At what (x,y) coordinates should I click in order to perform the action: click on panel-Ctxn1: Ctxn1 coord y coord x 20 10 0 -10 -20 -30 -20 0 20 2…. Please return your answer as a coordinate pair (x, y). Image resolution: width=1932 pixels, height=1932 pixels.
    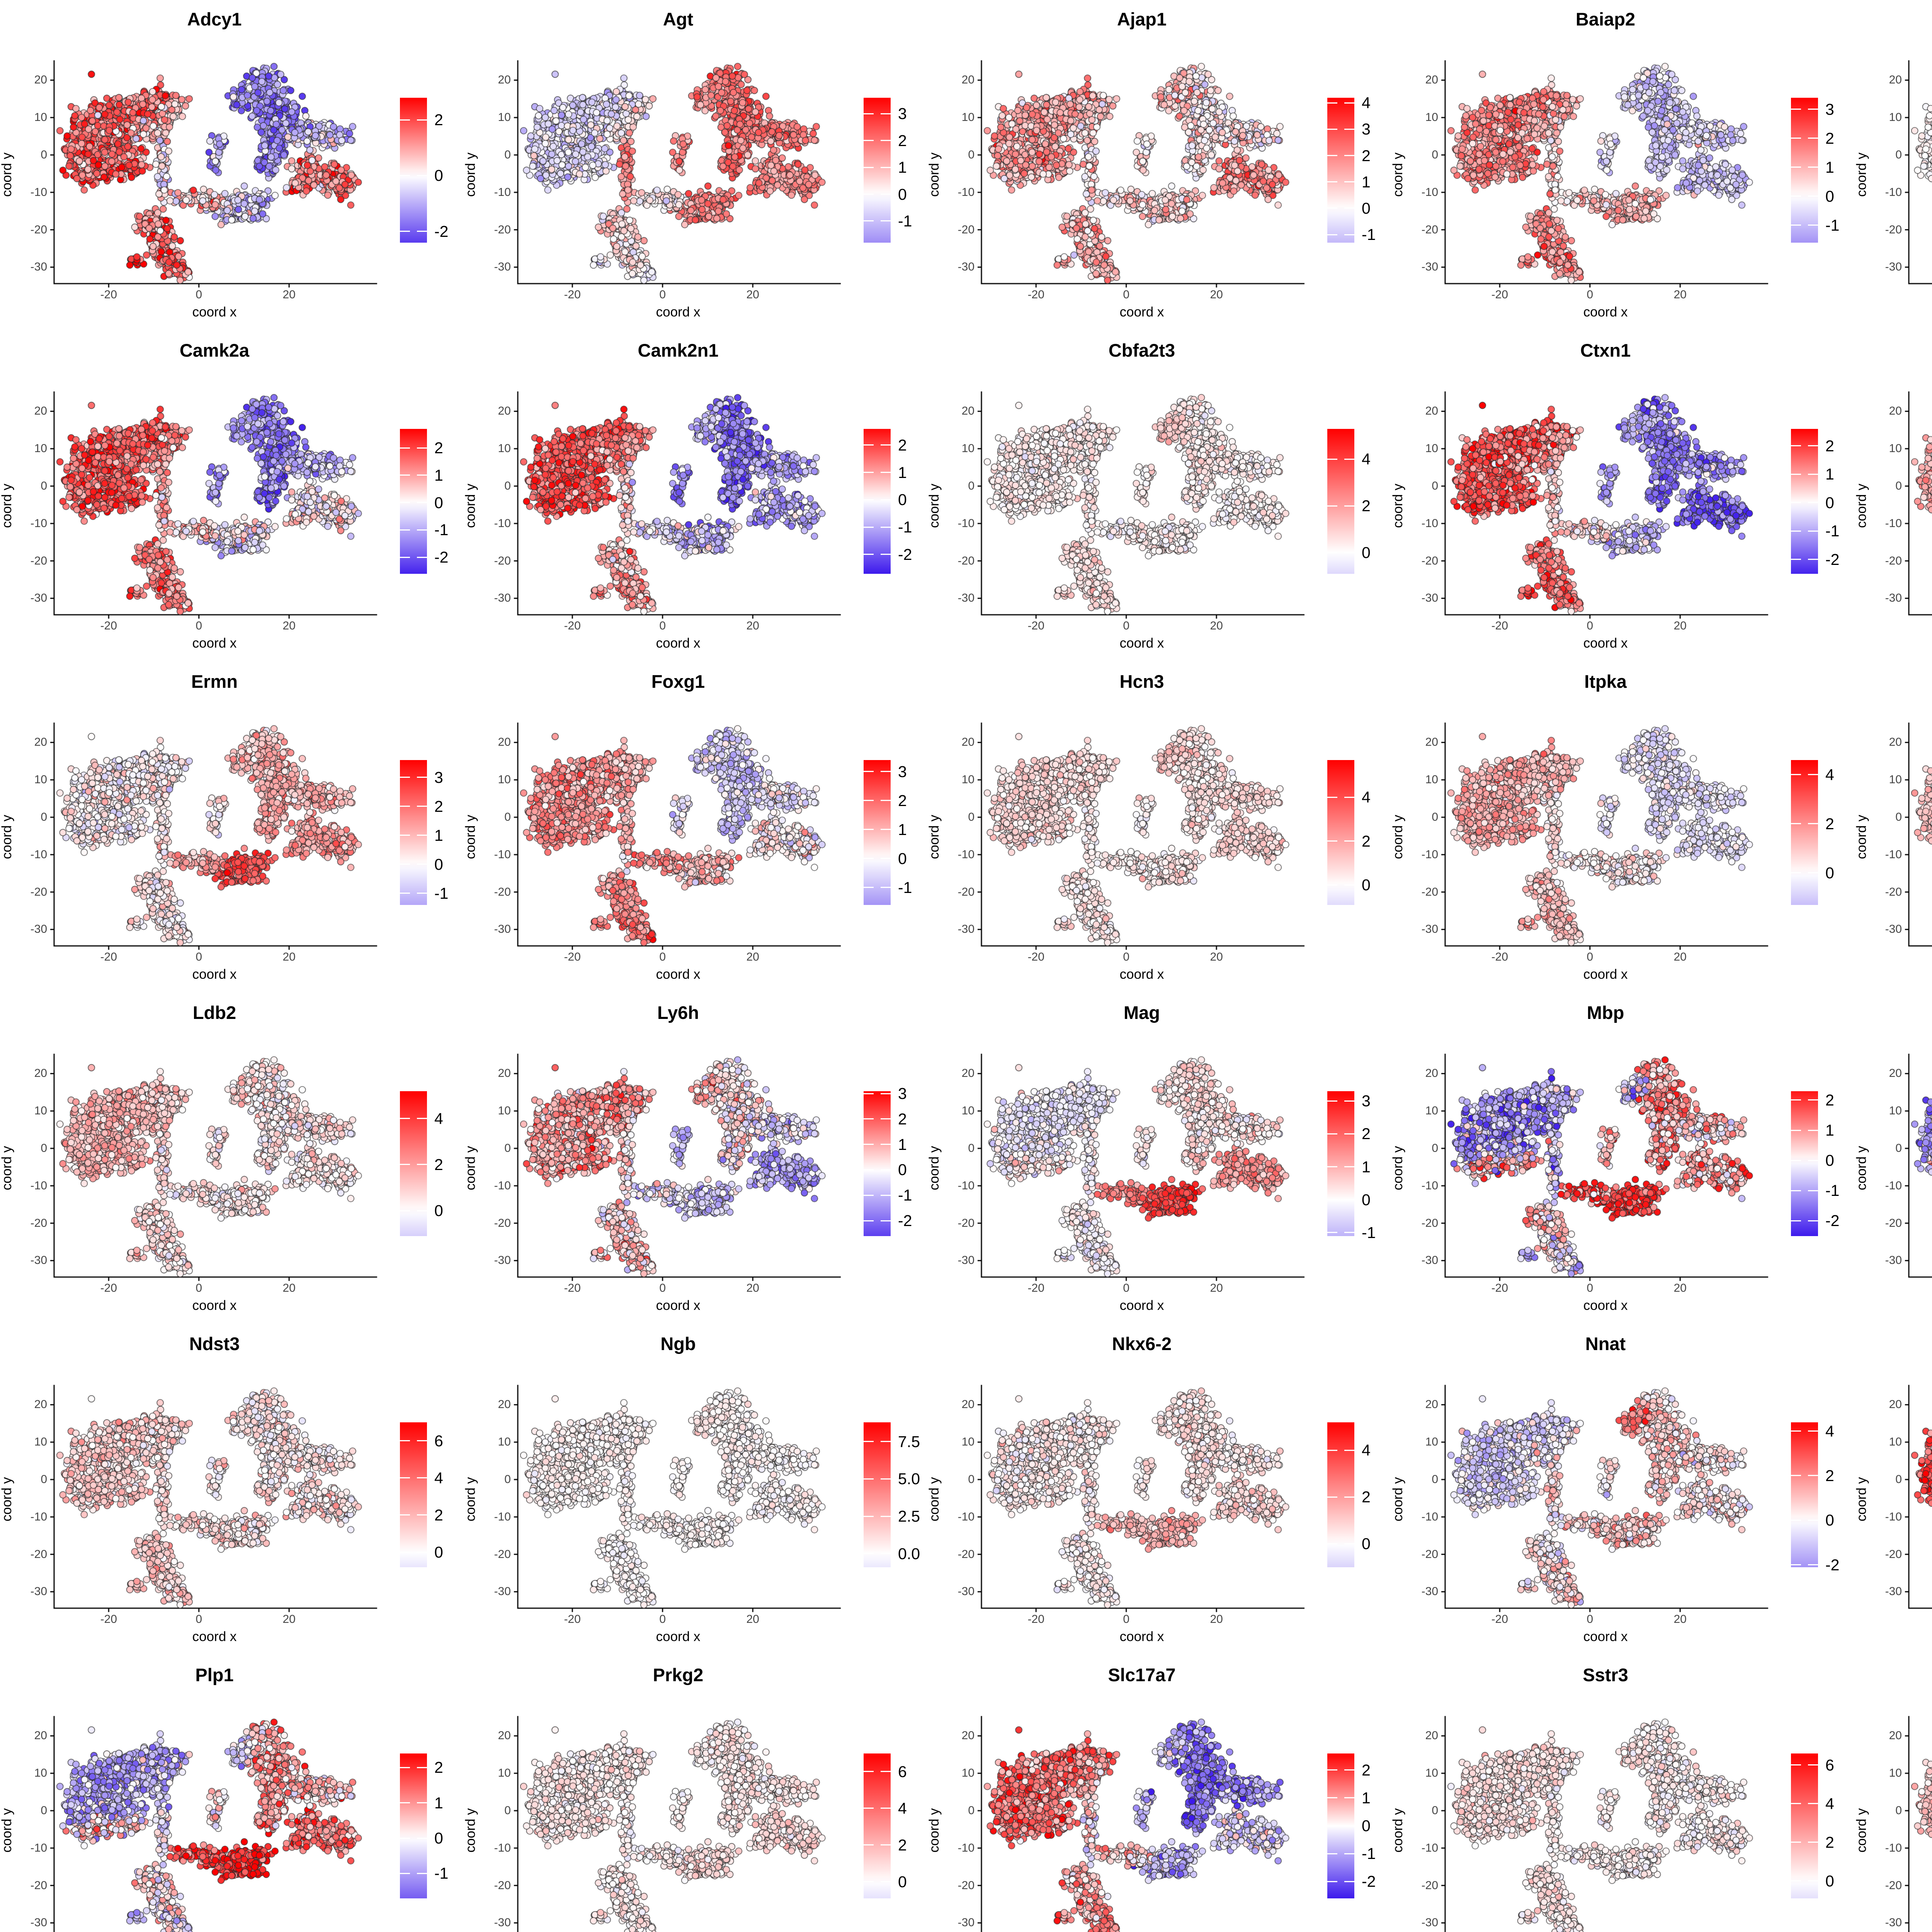
    Looking at the image, I should click on (1623, 496).